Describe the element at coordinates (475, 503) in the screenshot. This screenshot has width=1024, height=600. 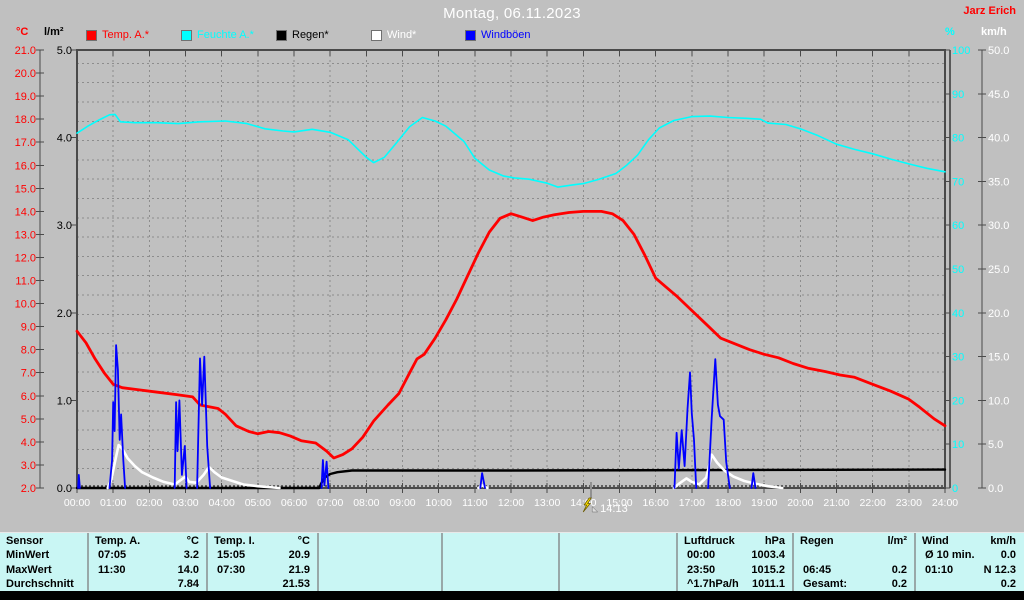
I see `x-tick-label: 11:00` at that location.